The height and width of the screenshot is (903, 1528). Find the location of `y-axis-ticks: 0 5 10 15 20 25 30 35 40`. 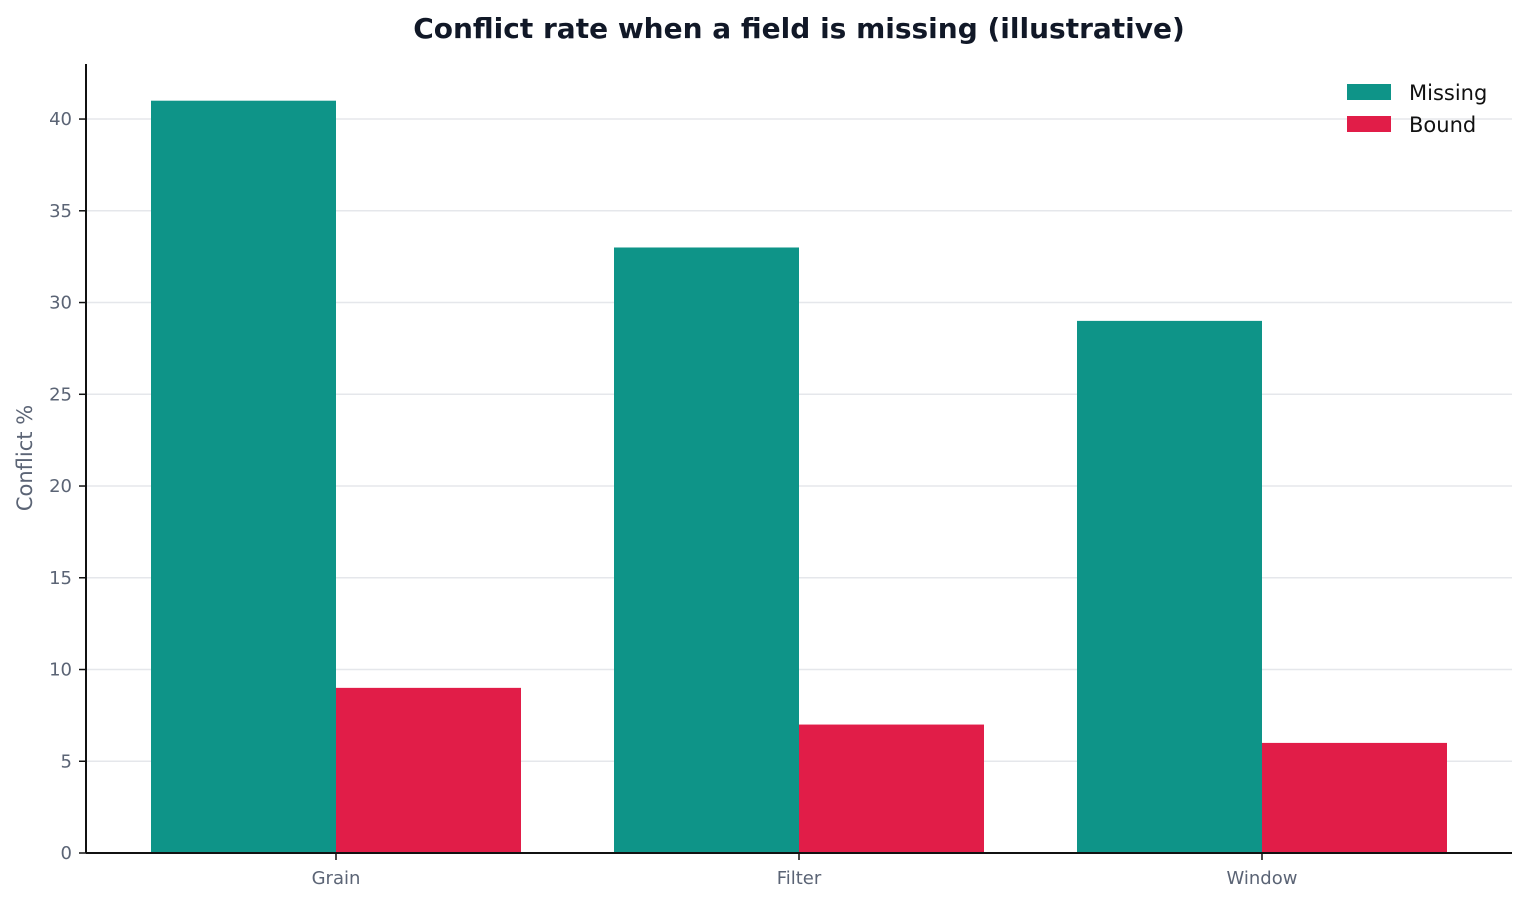

y-axis-ticks: 0 5 10 15 20 25 30 35 40 is located at coordinates (67, 486).